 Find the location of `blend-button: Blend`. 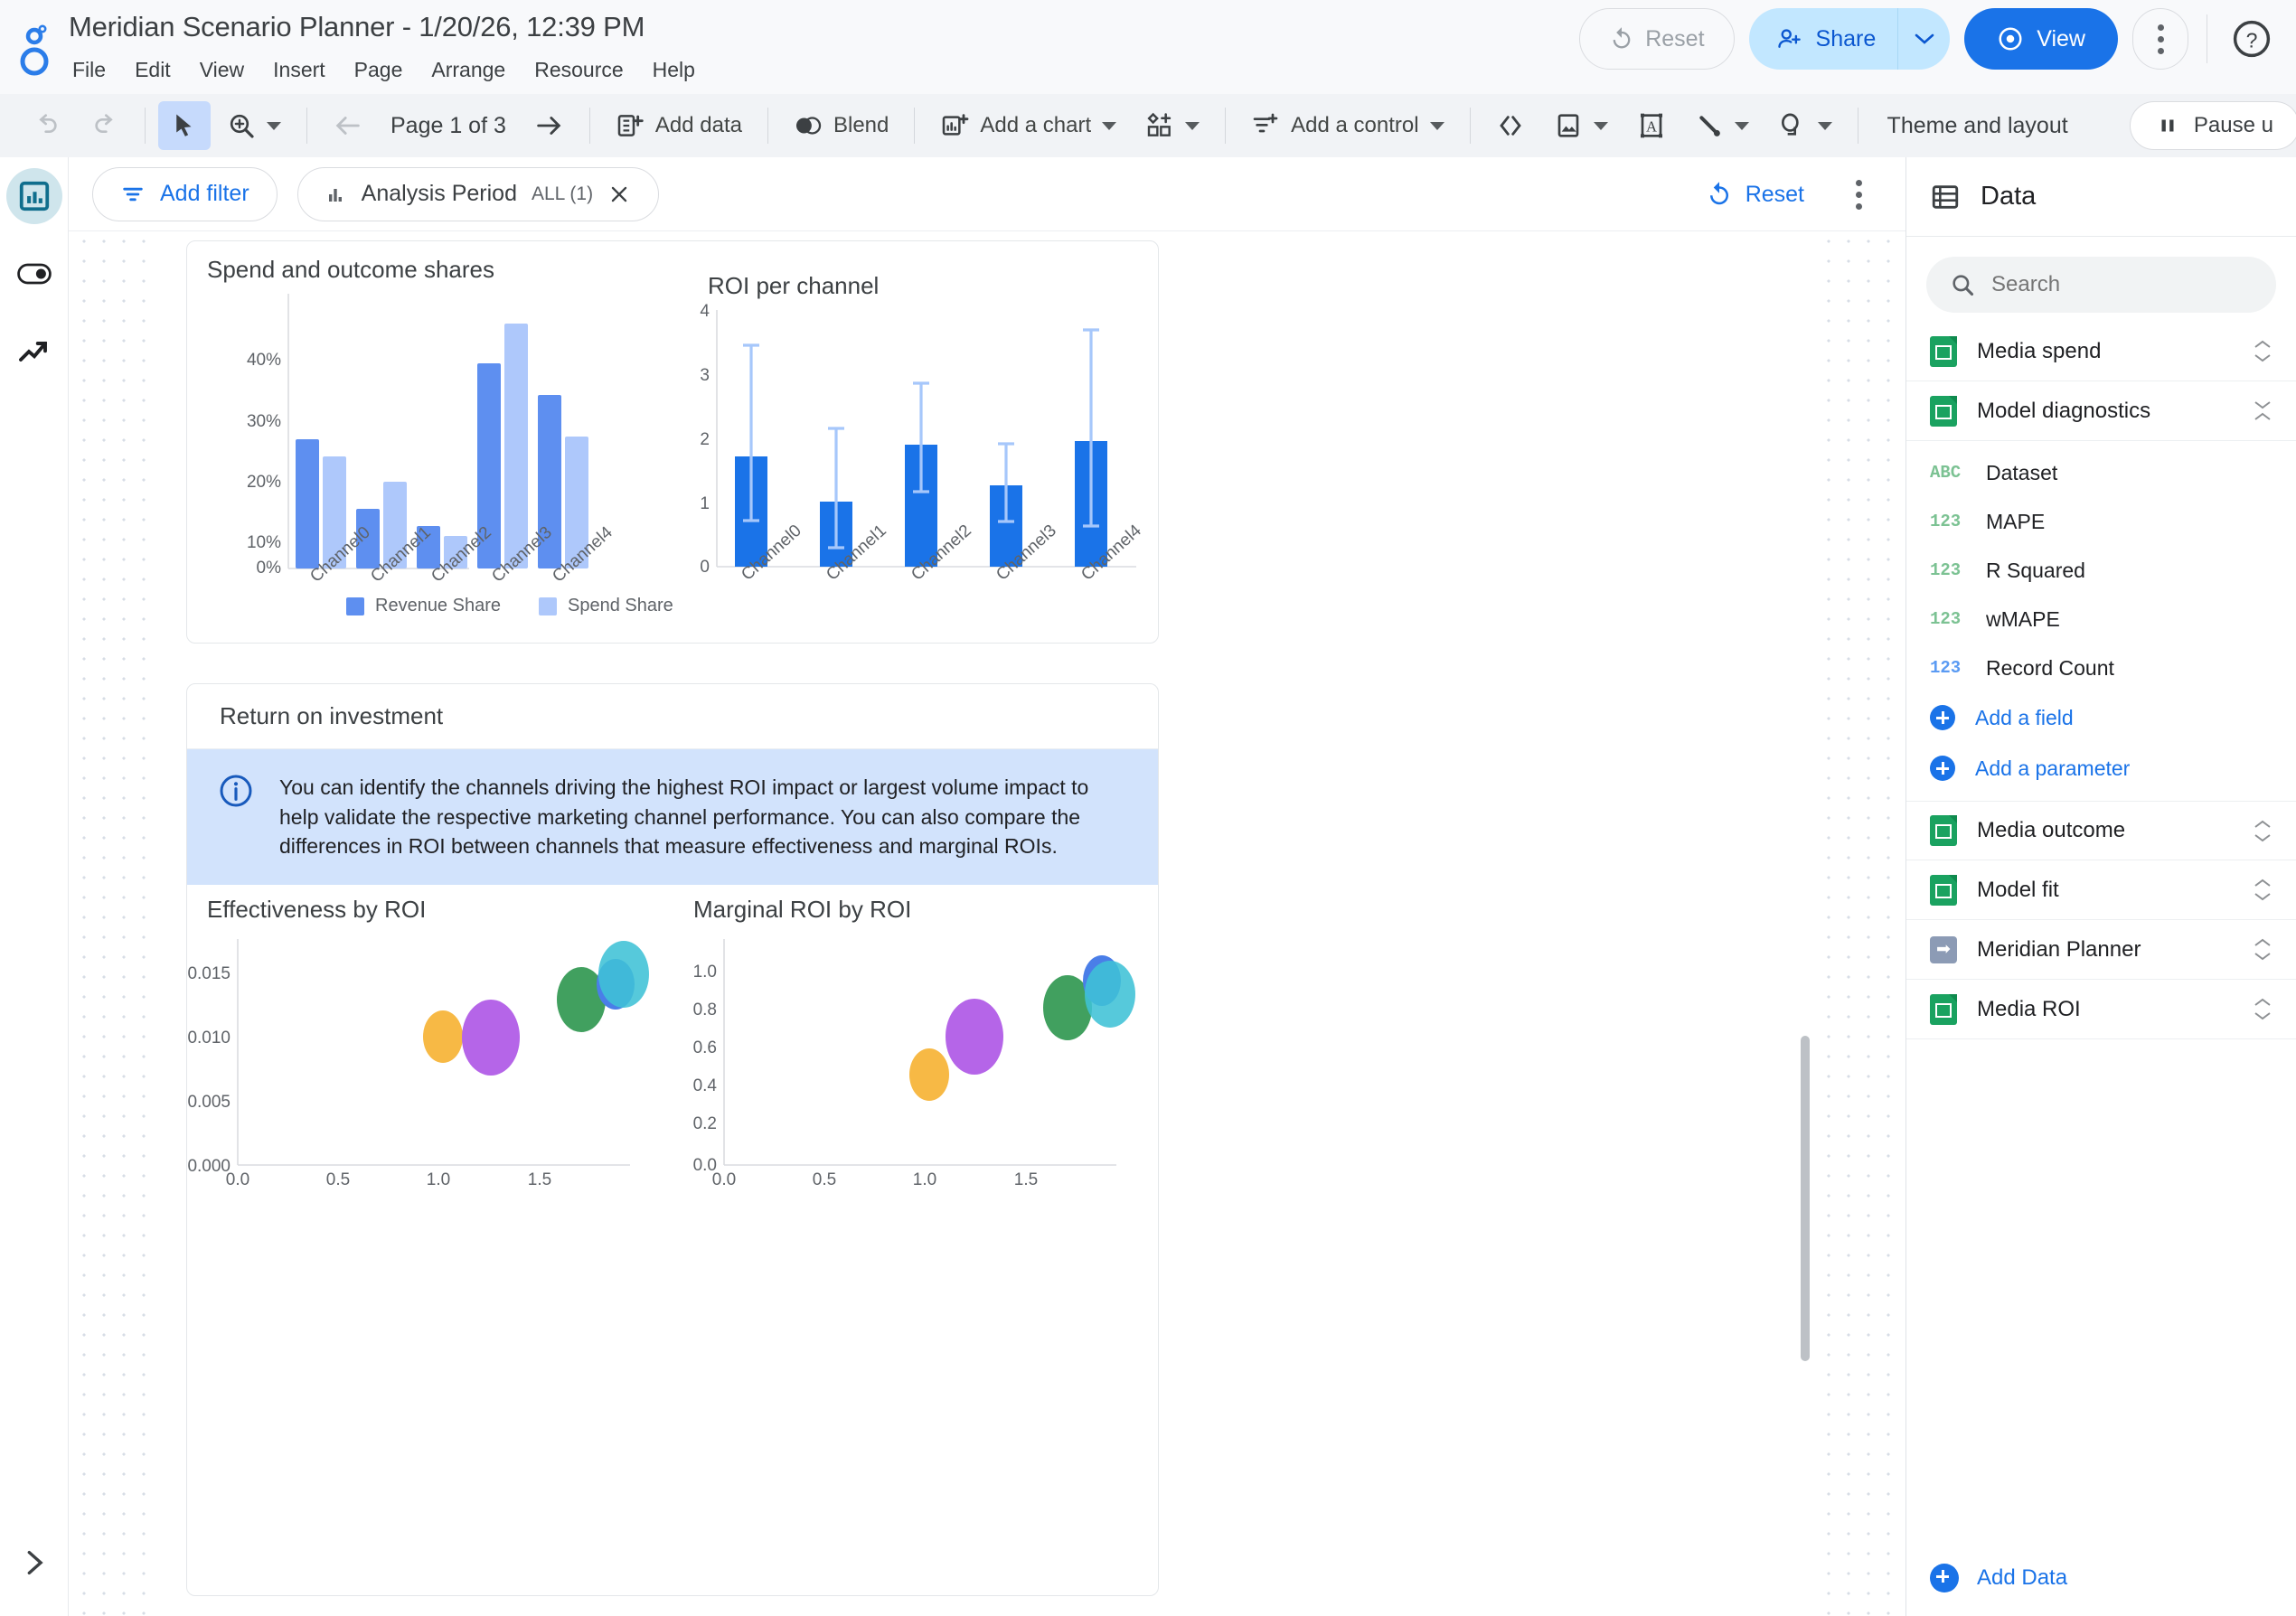

blend-button: Blend is located at coordinates (841, 125).